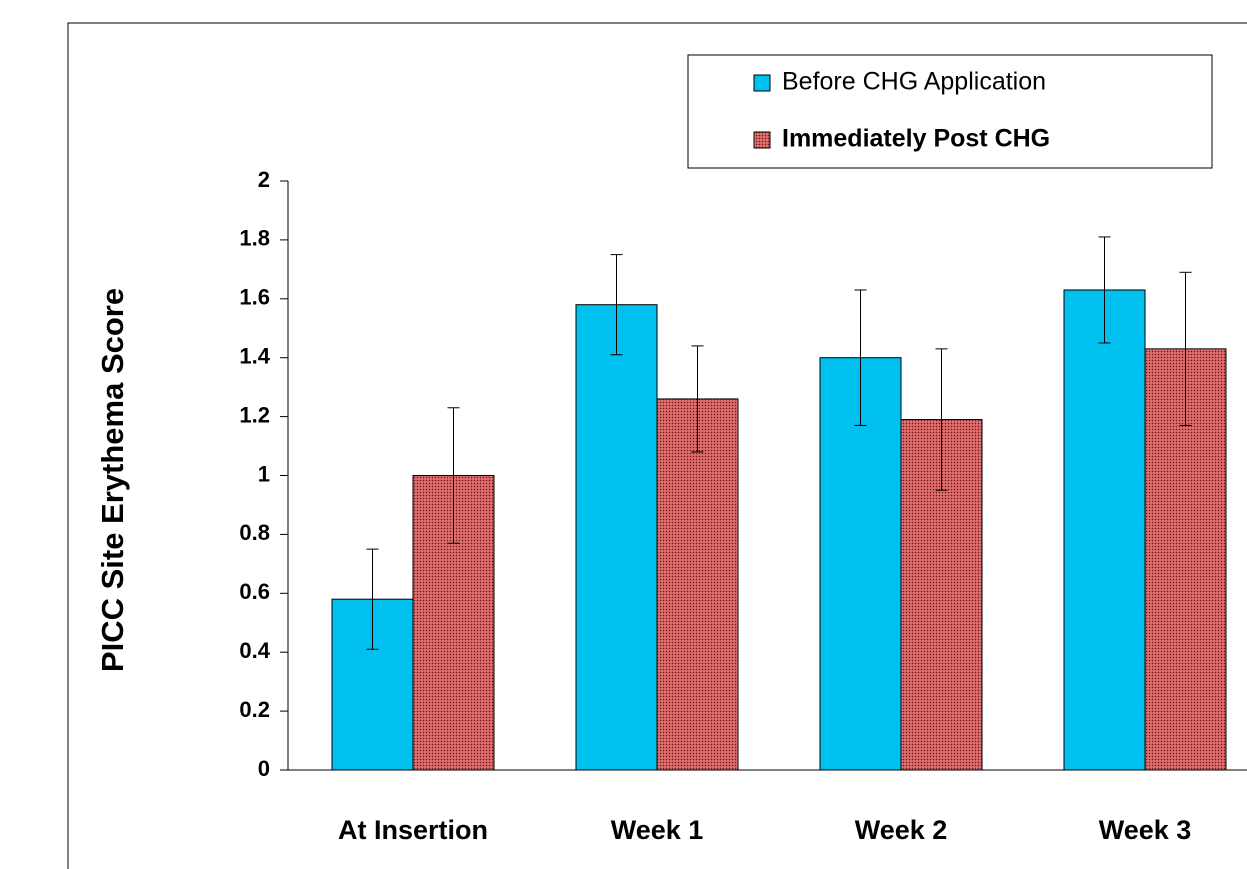 This screenshot has height=869, width=1247. I want to click on y-tick-label: 0.2, so click(254, 709).